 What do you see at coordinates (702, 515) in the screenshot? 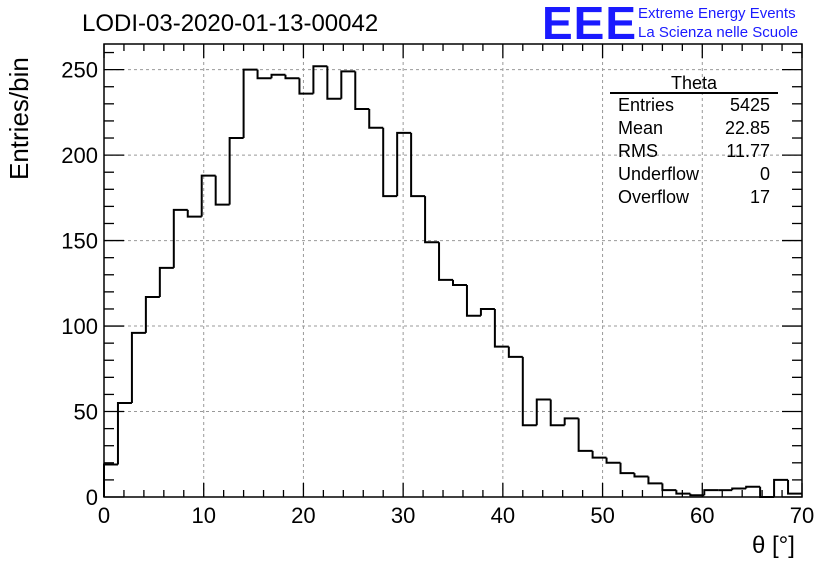
I see `x-tick-label: 60` at bounding box center [702, 515].